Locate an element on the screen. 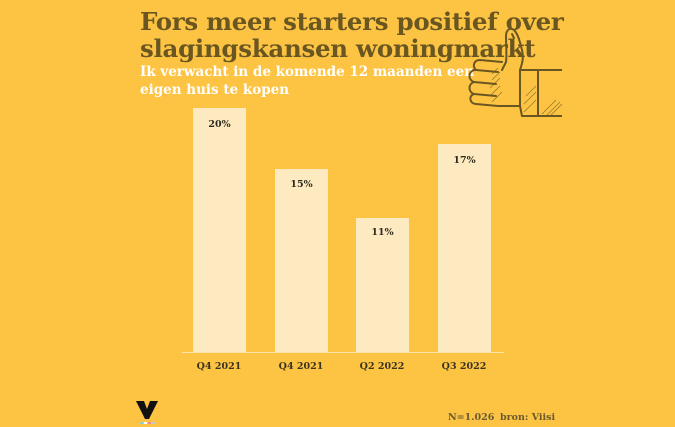  bar-q4-2021-b is located at coordinates (301, 260).